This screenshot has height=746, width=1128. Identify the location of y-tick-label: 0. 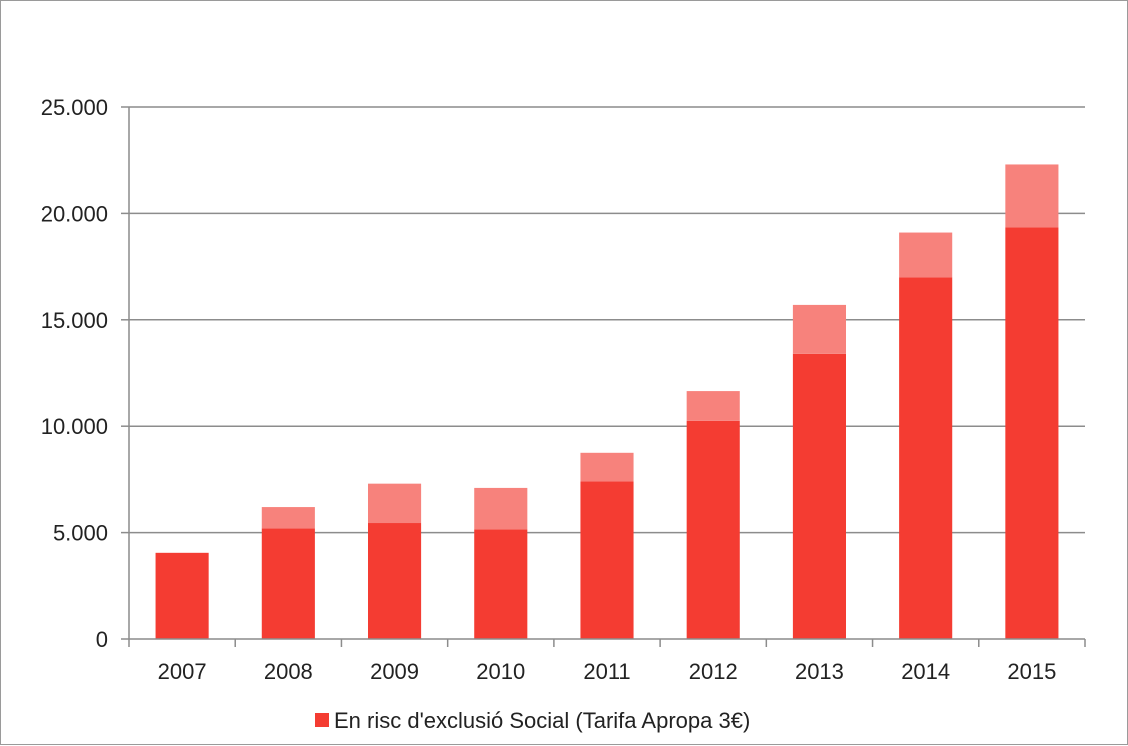
(102, 639).